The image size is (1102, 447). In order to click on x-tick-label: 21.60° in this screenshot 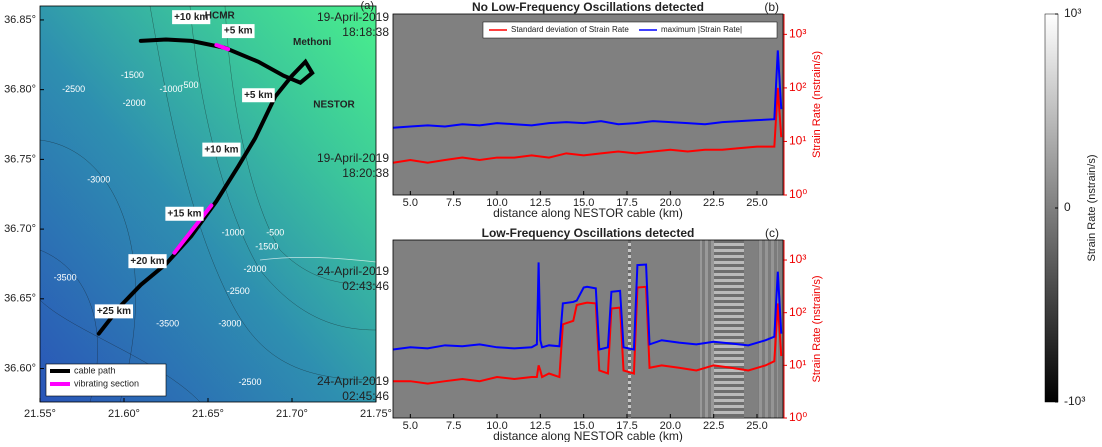, I will do `click(124, 414)`.